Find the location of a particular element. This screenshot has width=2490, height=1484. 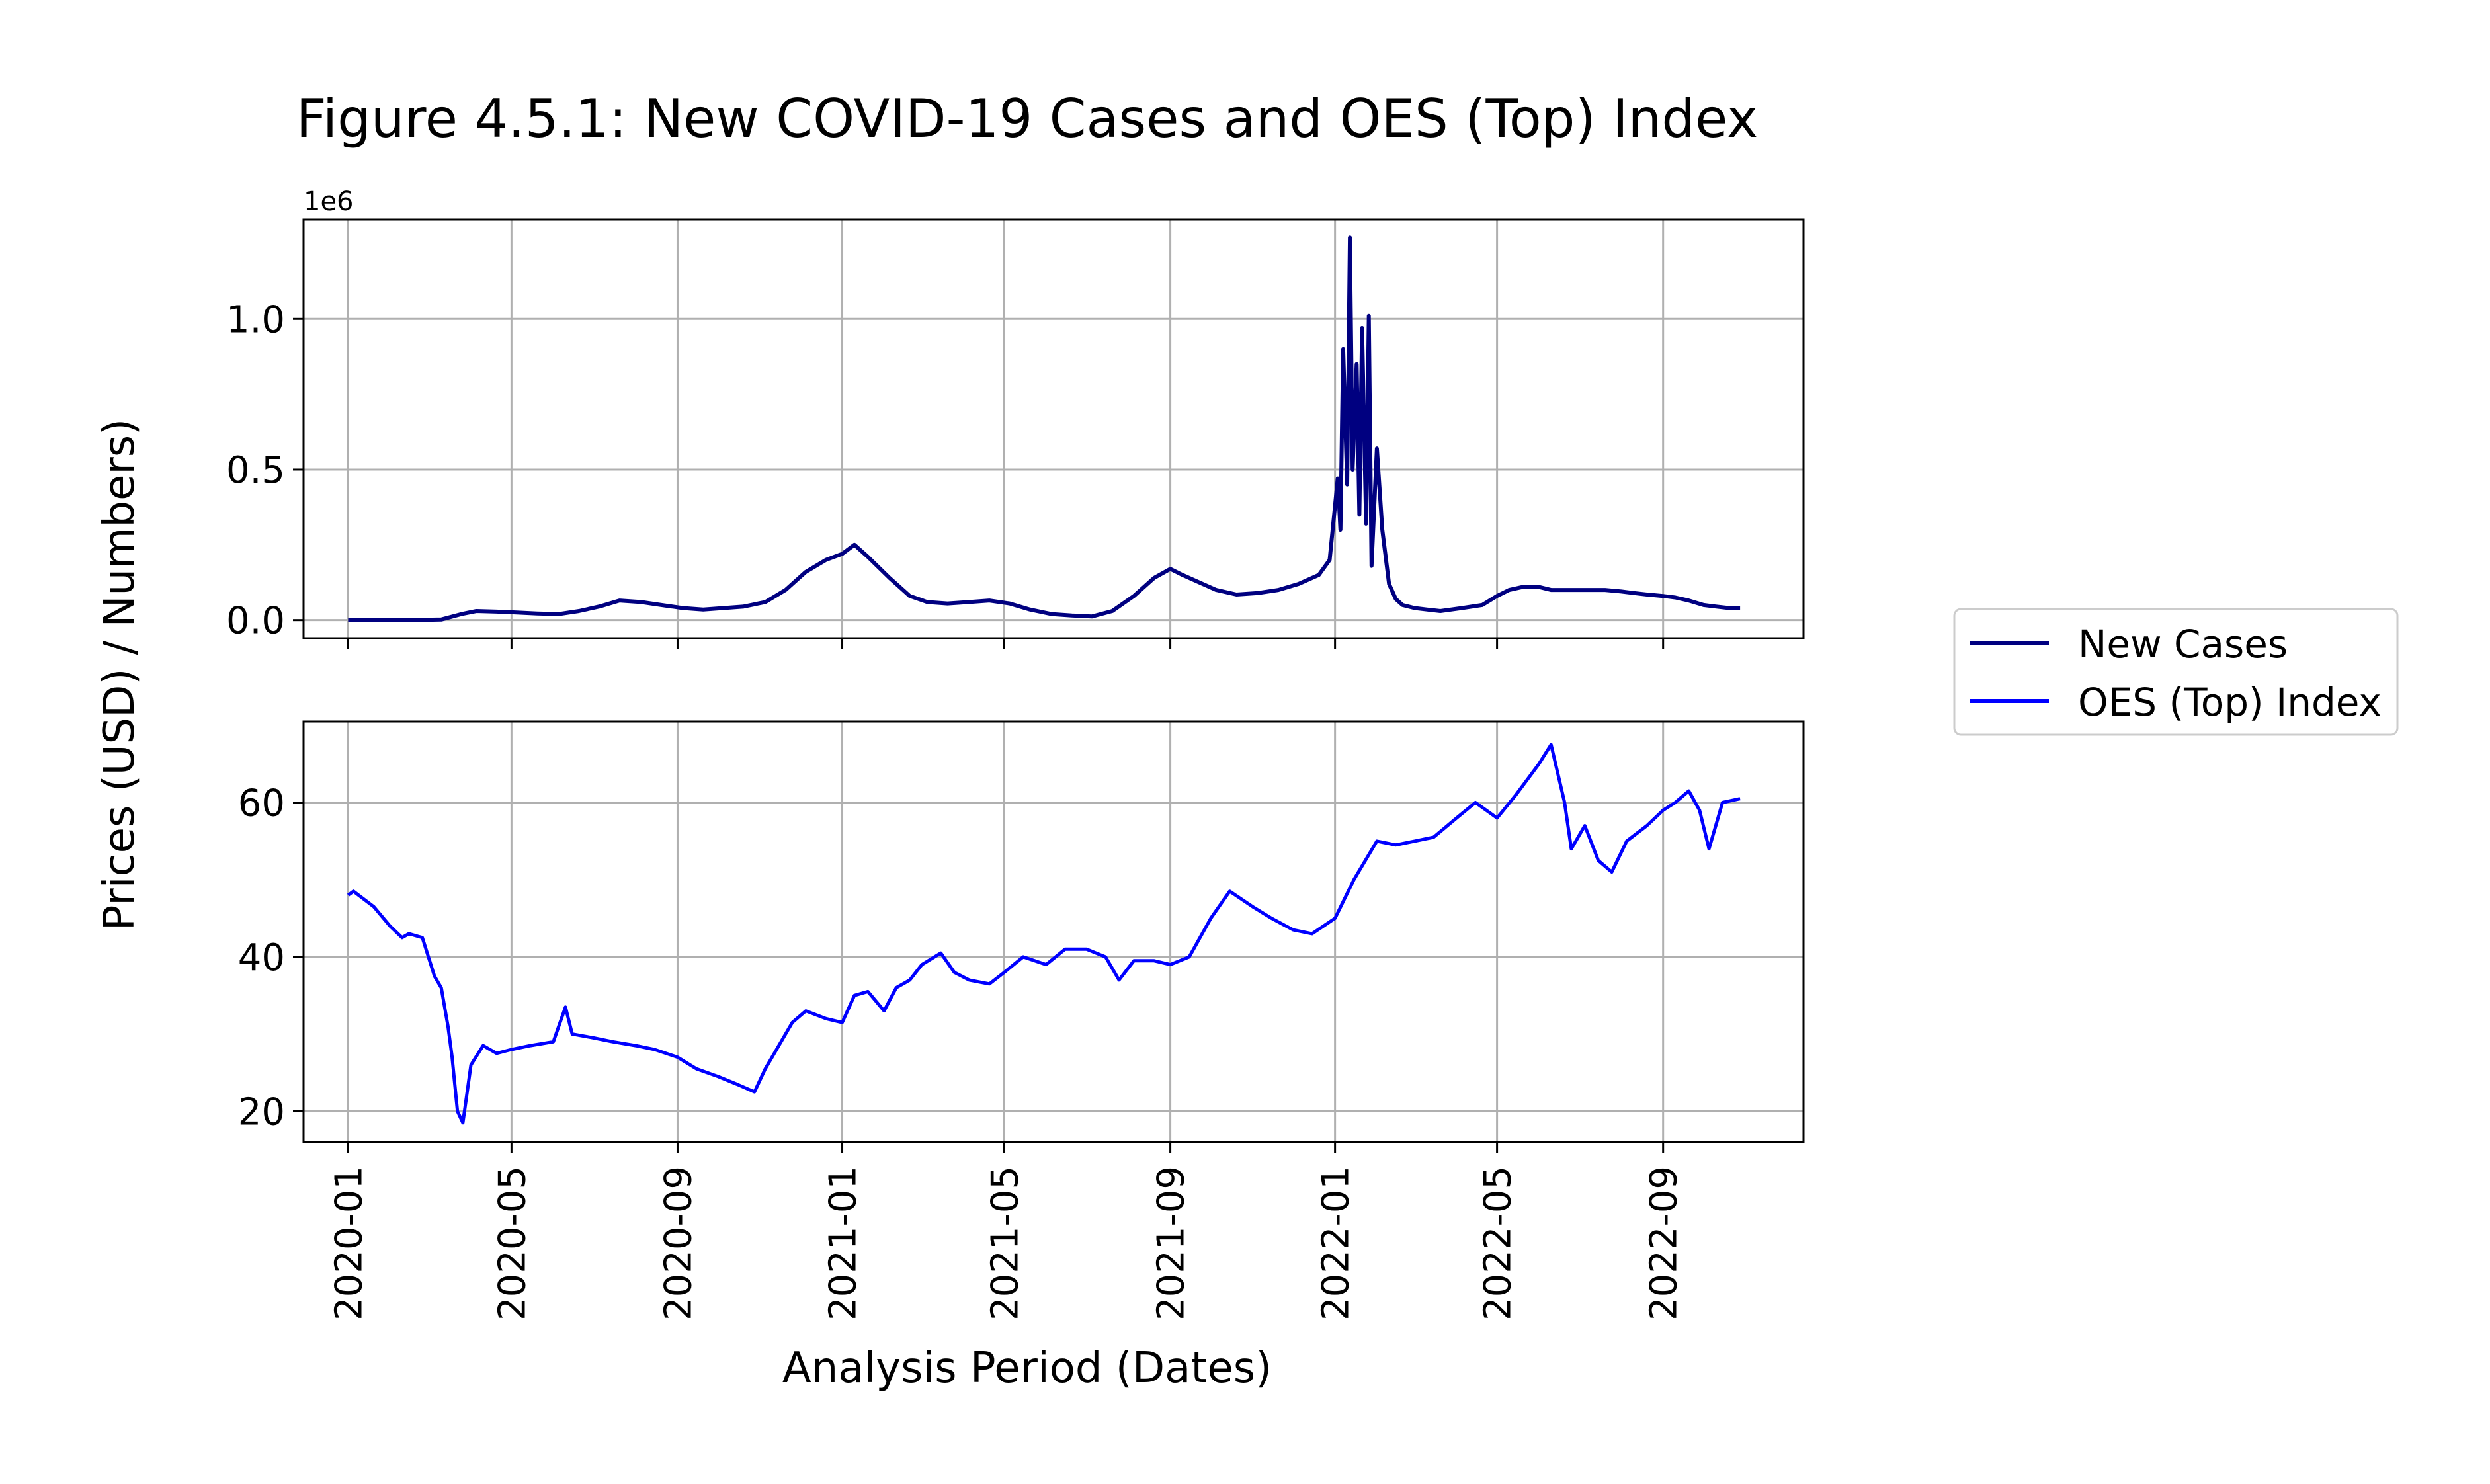

x-tick-label: 2020-05 is located at coordinates (512, 1243).